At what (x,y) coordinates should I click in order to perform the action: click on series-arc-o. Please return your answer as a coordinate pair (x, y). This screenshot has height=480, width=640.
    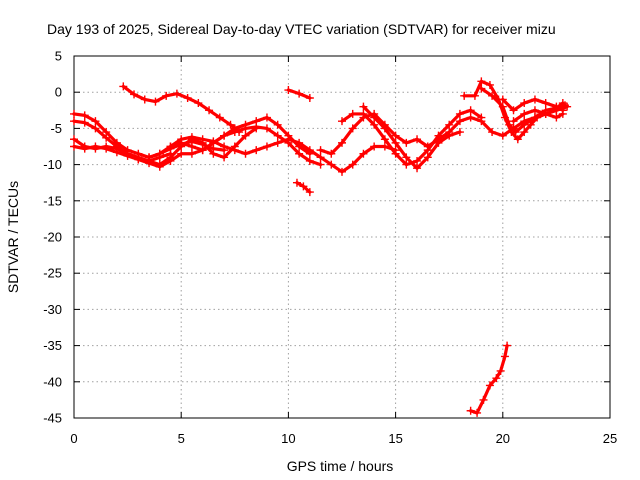
    Looking at the image, I should click on (532, 105).